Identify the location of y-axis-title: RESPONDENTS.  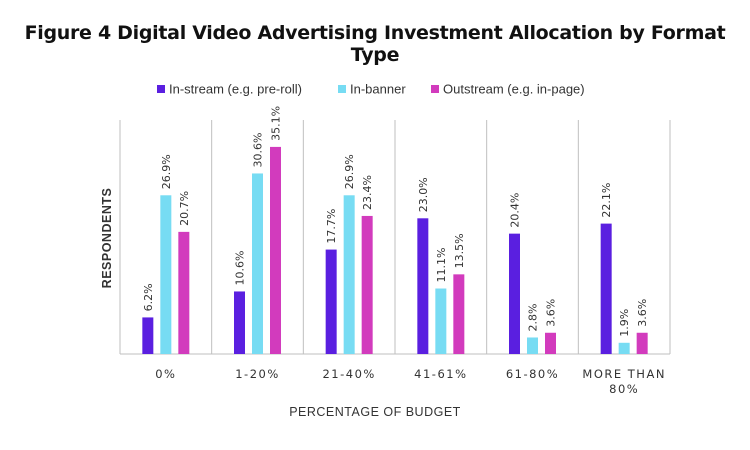
(107, 238).